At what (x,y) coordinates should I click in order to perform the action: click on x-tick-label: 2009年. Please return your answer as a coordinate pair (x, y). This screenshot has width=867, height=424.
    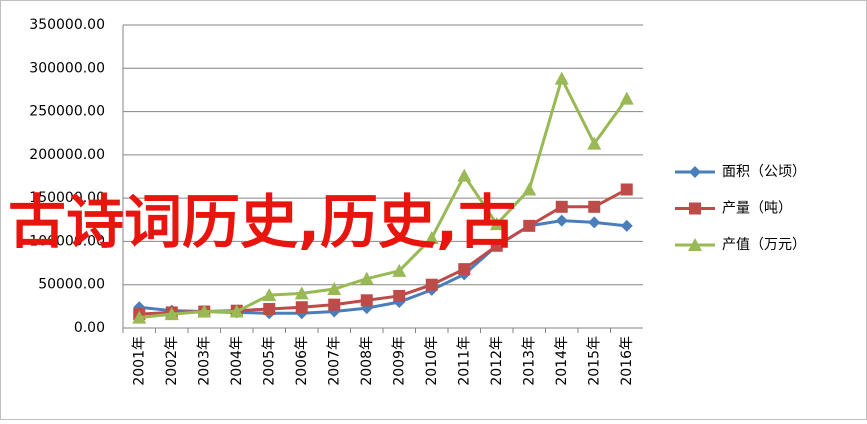
    Looking at the image, I should click on (399, 361).